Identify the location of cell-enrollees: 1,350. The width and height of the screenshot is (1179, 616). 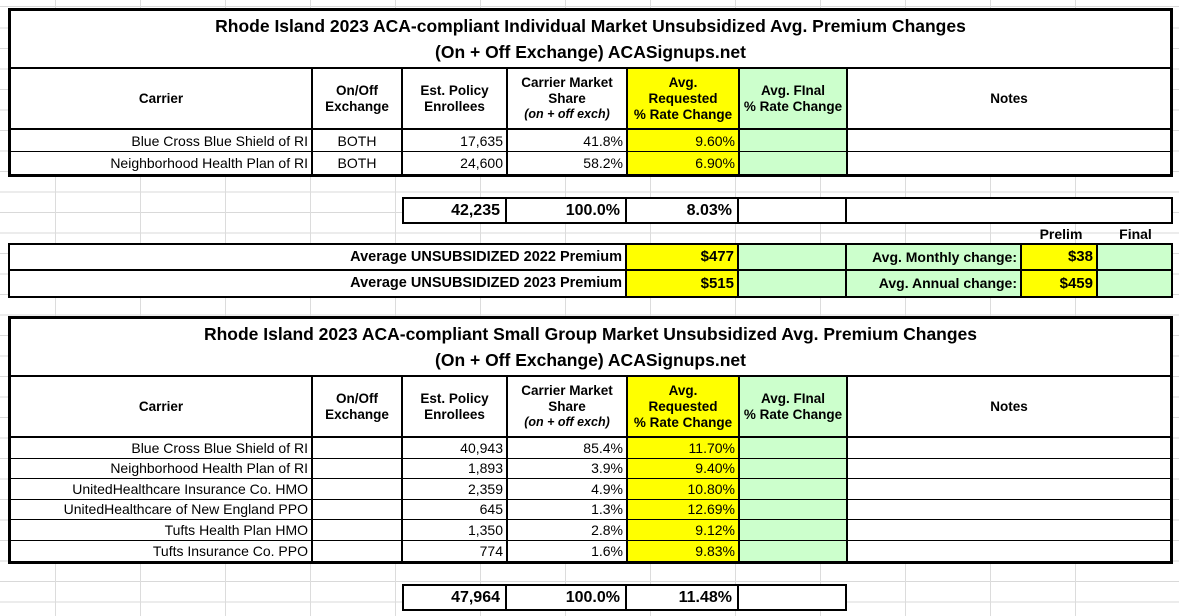
(455, 530).